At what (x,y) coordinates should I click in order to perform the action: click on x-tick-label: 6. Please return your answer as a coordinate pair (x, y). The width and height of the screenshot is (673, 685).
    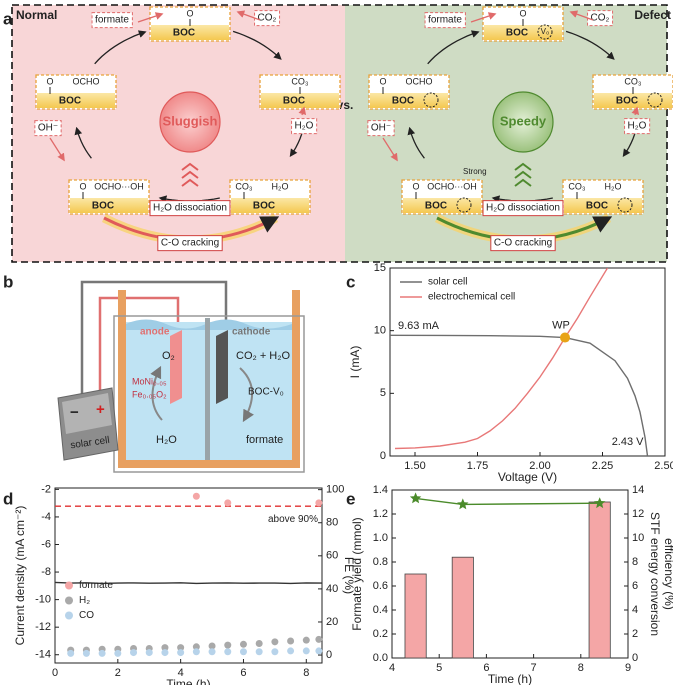
    Looking at the image, I should click on (486, 668).